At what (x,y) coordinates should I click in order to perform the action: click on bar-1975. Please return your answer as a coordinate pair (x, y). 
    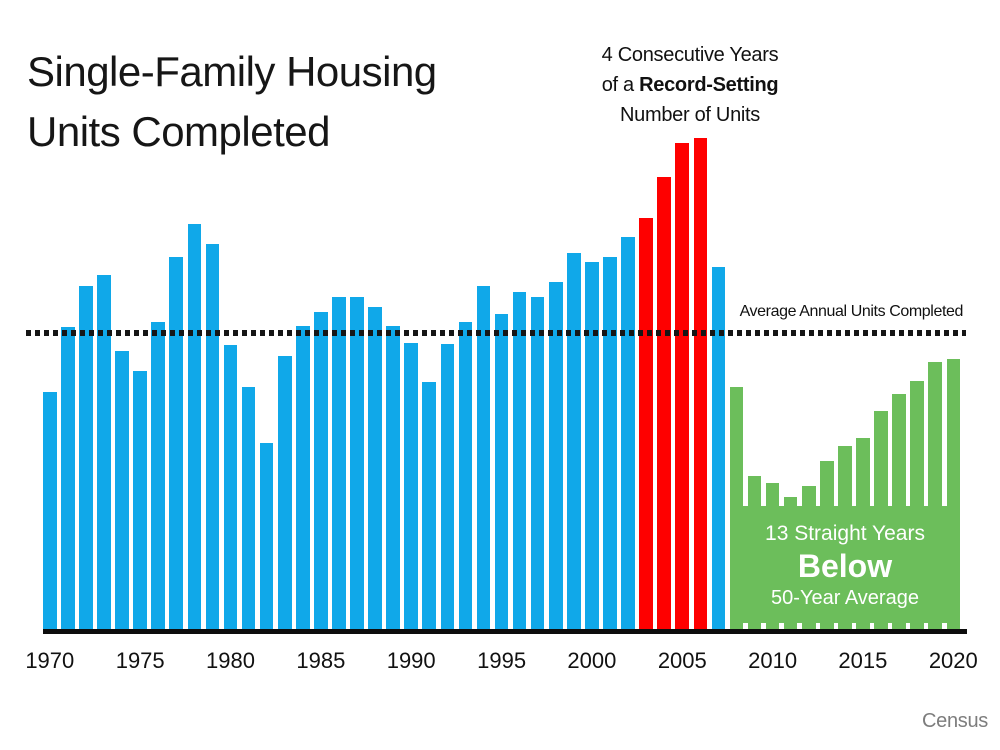
    Looking at the image, I should click on (140, 500).